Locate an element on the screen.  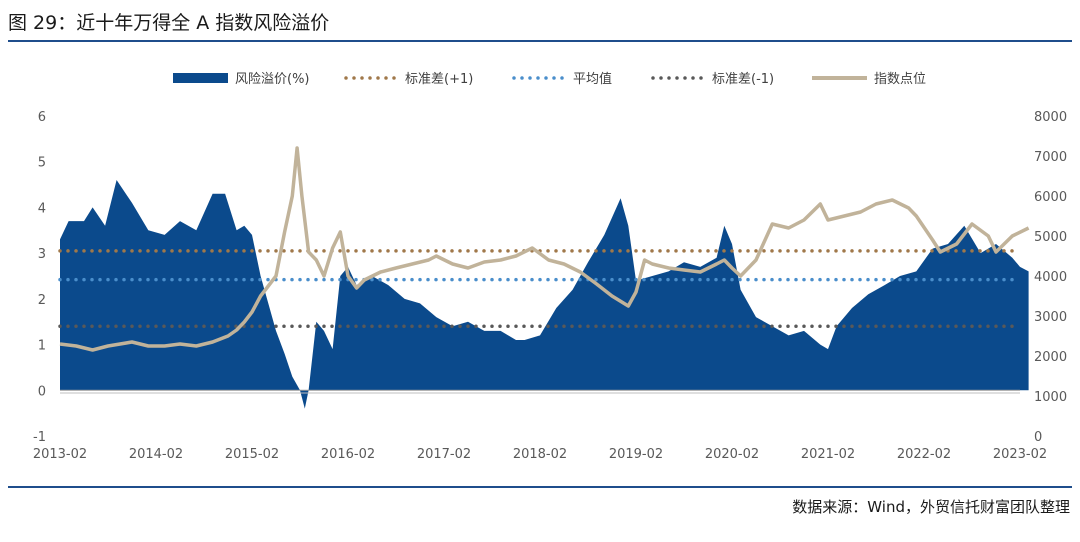
y-left-tick-label: 3 is located at coordinates (42, 254).